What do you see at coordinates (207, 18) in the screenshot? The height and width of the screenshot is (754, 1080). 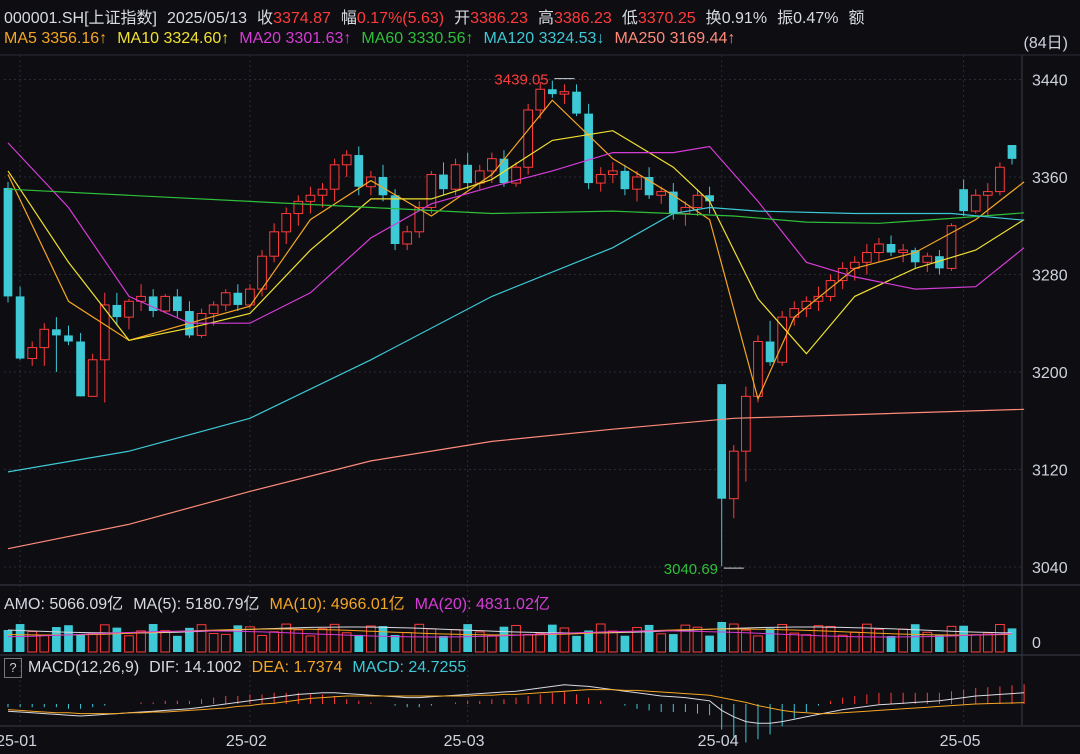 I see `quote-date: 2025/05/13` at bounding box center [207, 18].